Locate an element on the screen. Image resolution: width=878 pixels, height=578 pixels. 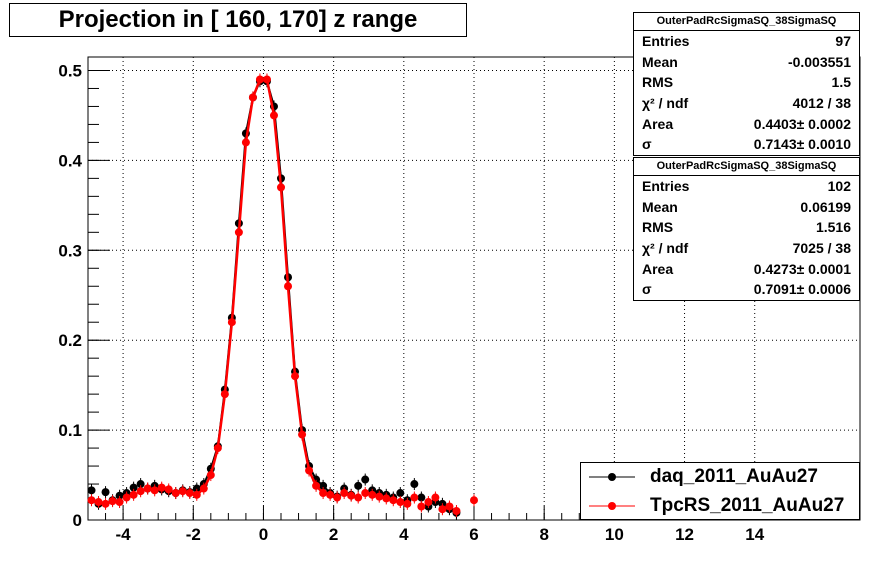
legend-entry-tpcrs: TpcRS_2011_AuAu27 is located at coordinates (720, 506).